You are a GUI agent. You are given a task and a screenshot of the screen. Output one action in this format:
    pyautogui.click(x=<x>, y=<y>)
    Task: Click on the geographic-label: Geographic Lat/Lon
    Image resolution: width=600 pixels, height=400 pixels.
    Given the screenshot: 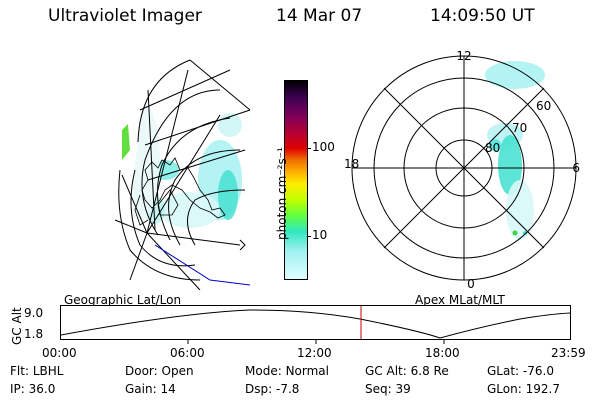 What is the action you would take?
    pyautogui.click(x=123, y=300)
    